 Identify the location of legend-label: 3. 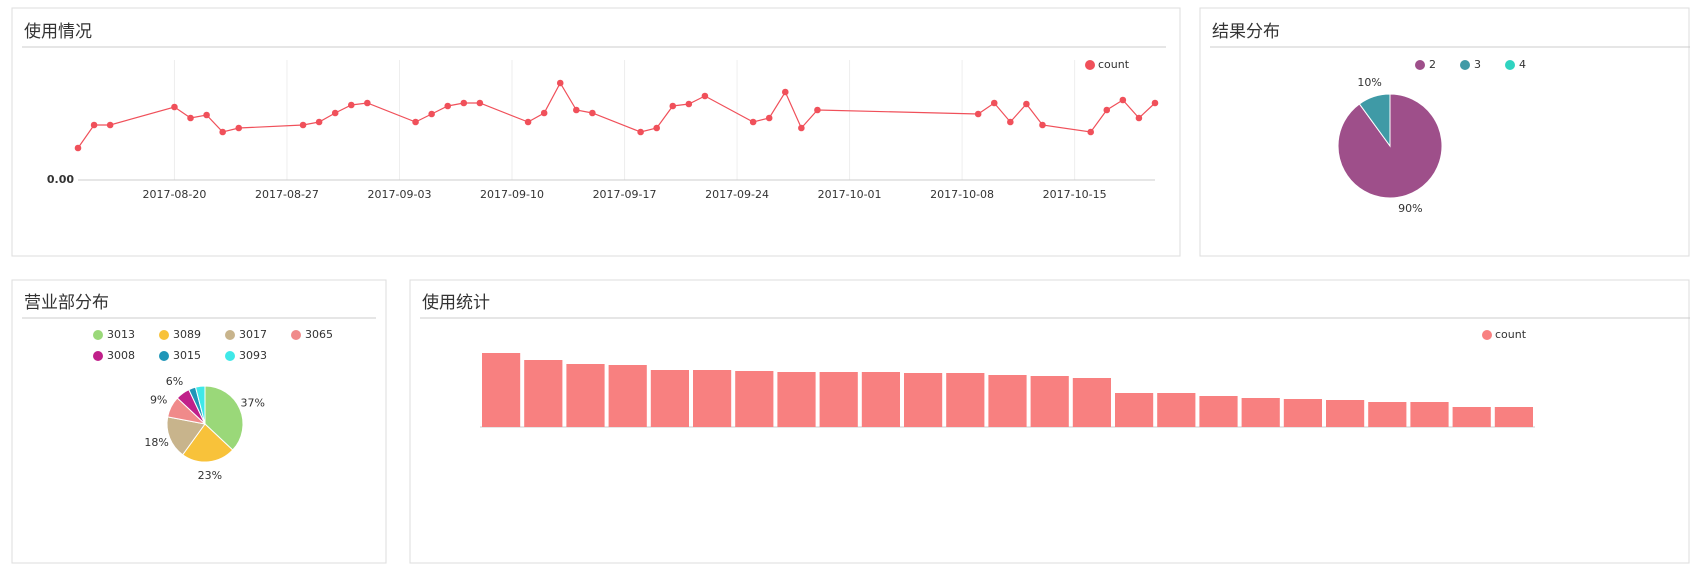
(1477, 64).